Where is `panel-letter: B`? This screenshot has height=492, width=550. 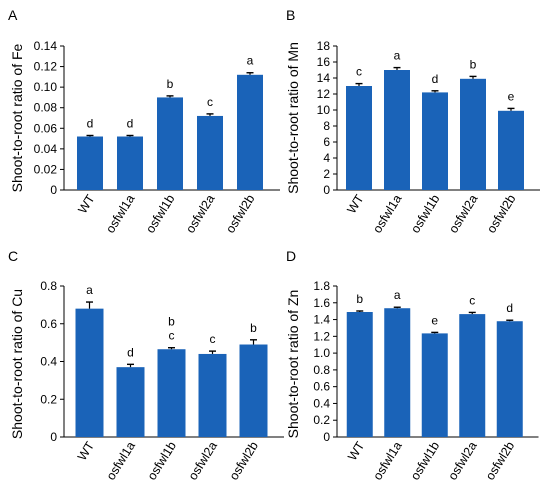
panel-letter: B is located at coordinates (290, 15).